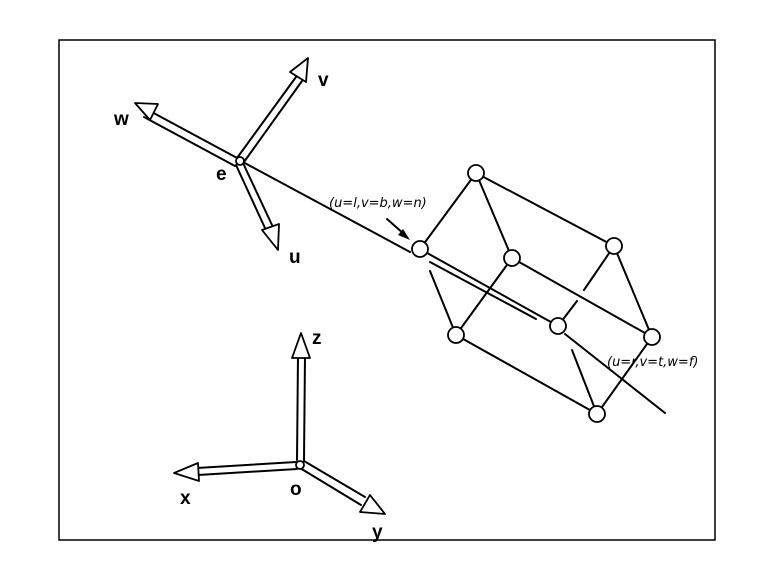 The width and height of the screenshot is (762, 586). What do you see at coordinates (235, 471) in the screenshot?
I see `world-axis-x` at bounding box center [235, 471].